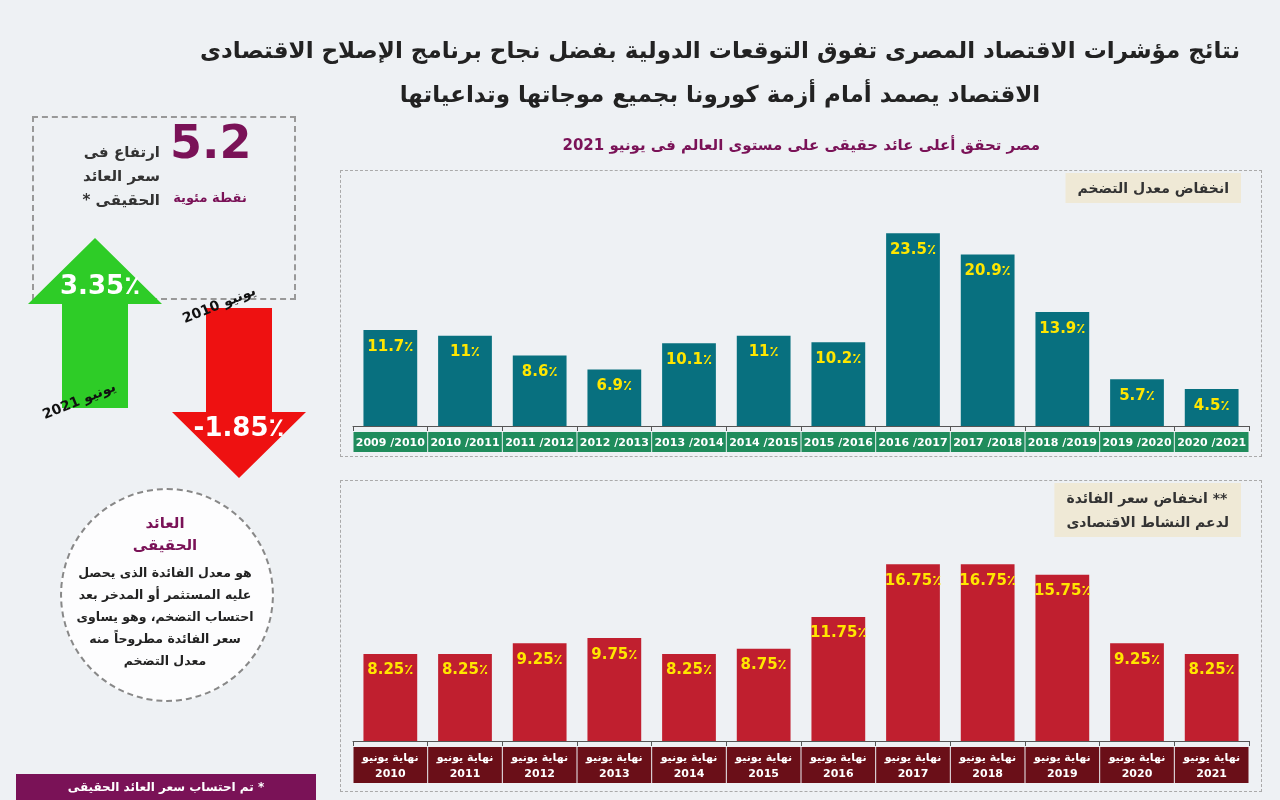 The height and width of the screenshot is (800, 1280). What do you see at coordinates (100, 285) in the screenshot?
I see `text: 3.35٪` at bounding box center [100, 285].